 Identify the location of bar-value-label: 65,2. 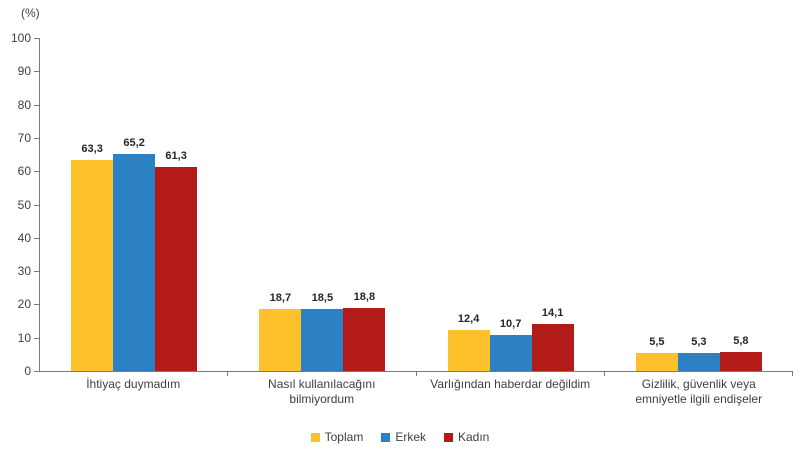
(134, 142).